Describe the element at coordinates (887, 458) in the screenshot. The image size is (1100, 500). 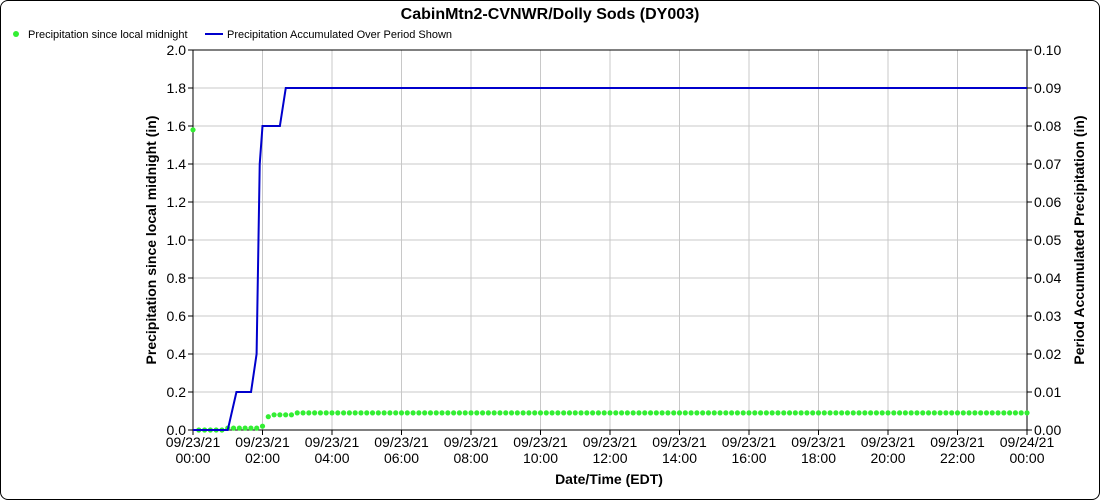
I see `x-tick-label-time: 20:00` at that location.